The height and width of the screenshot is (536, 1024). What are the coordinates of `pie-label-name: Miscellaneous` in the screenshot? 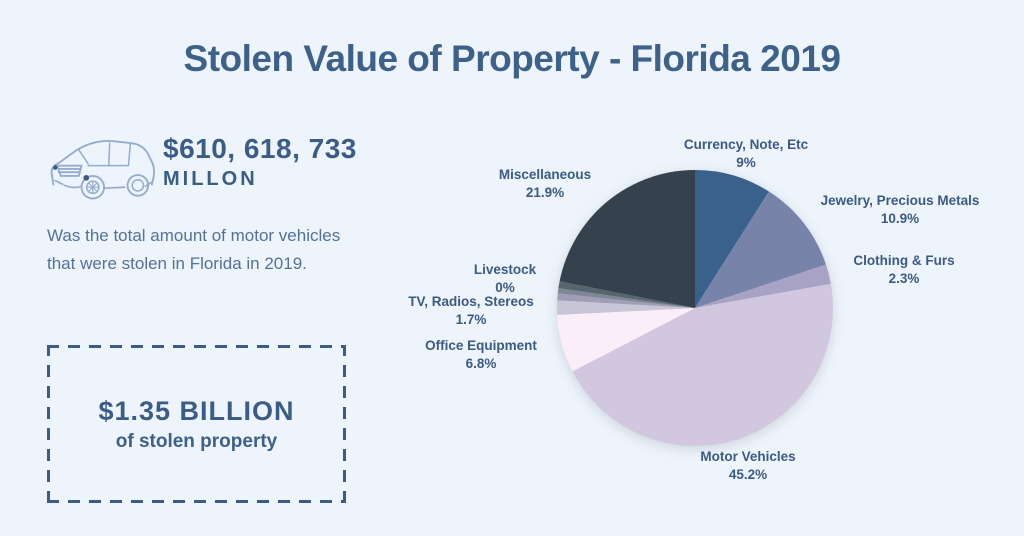 It's located at (545, 174).